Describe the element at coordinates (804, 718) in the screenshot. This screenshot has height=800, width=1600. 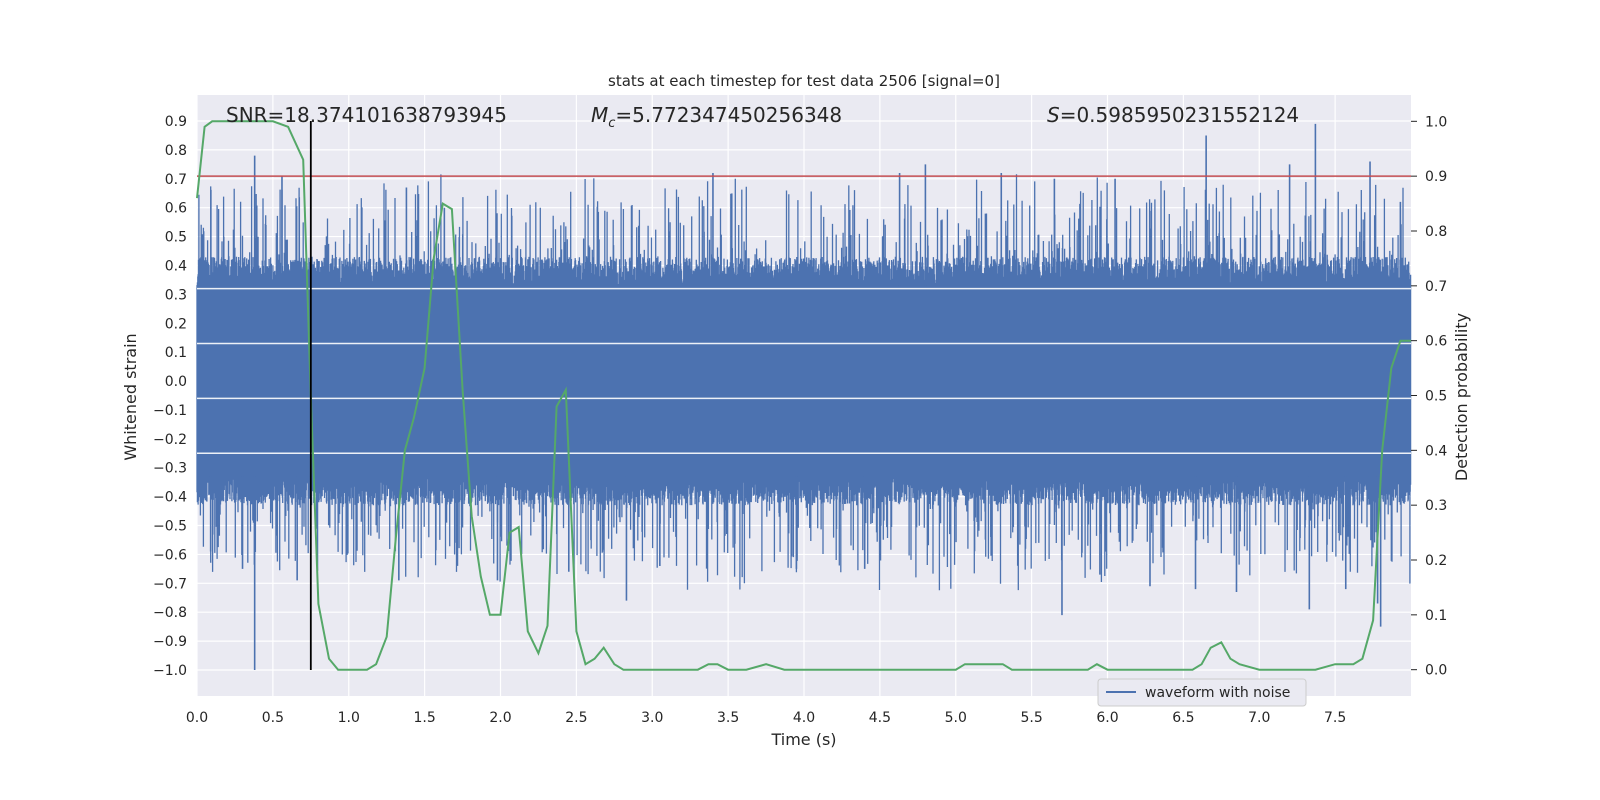
I see `x-tick-label: 4.0` at that location.